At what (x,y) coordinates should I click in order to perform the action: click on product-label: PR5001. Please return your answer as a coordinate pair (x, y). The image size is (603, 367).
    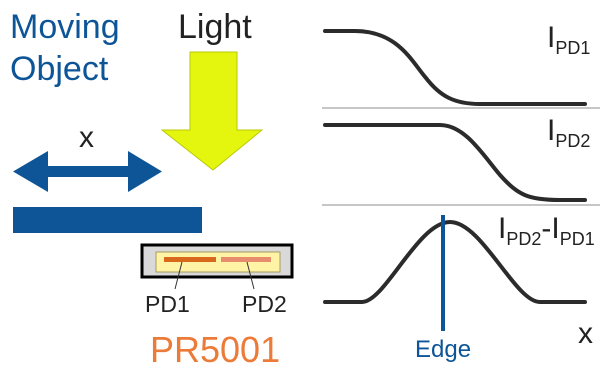
    Looking at the image, I should click on (215, 348).